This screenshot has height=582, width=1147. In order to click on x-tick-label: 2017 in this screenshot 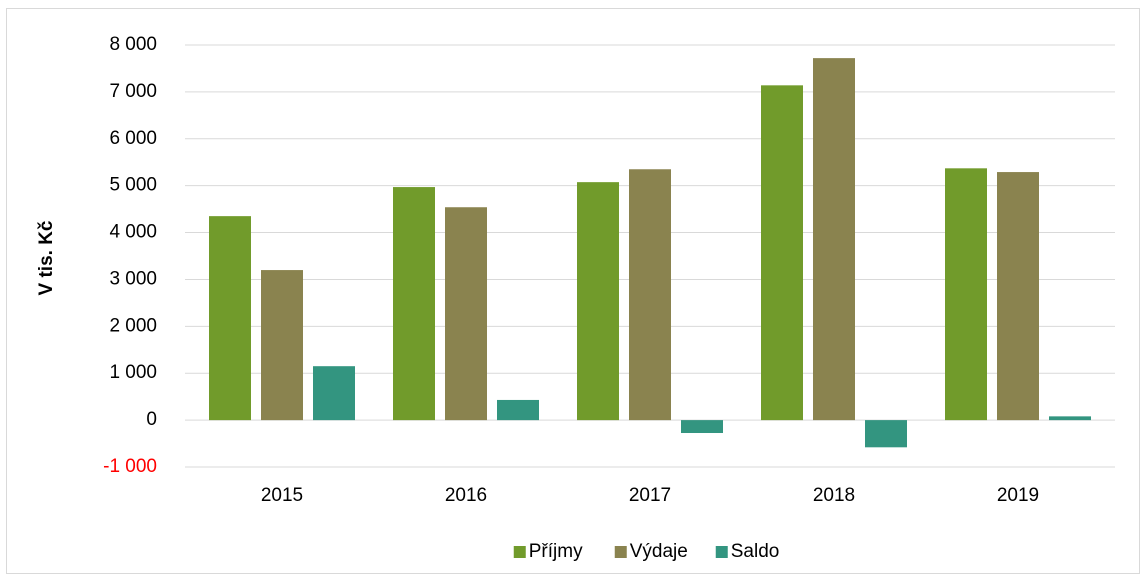, I will do `click(650, 495)`.